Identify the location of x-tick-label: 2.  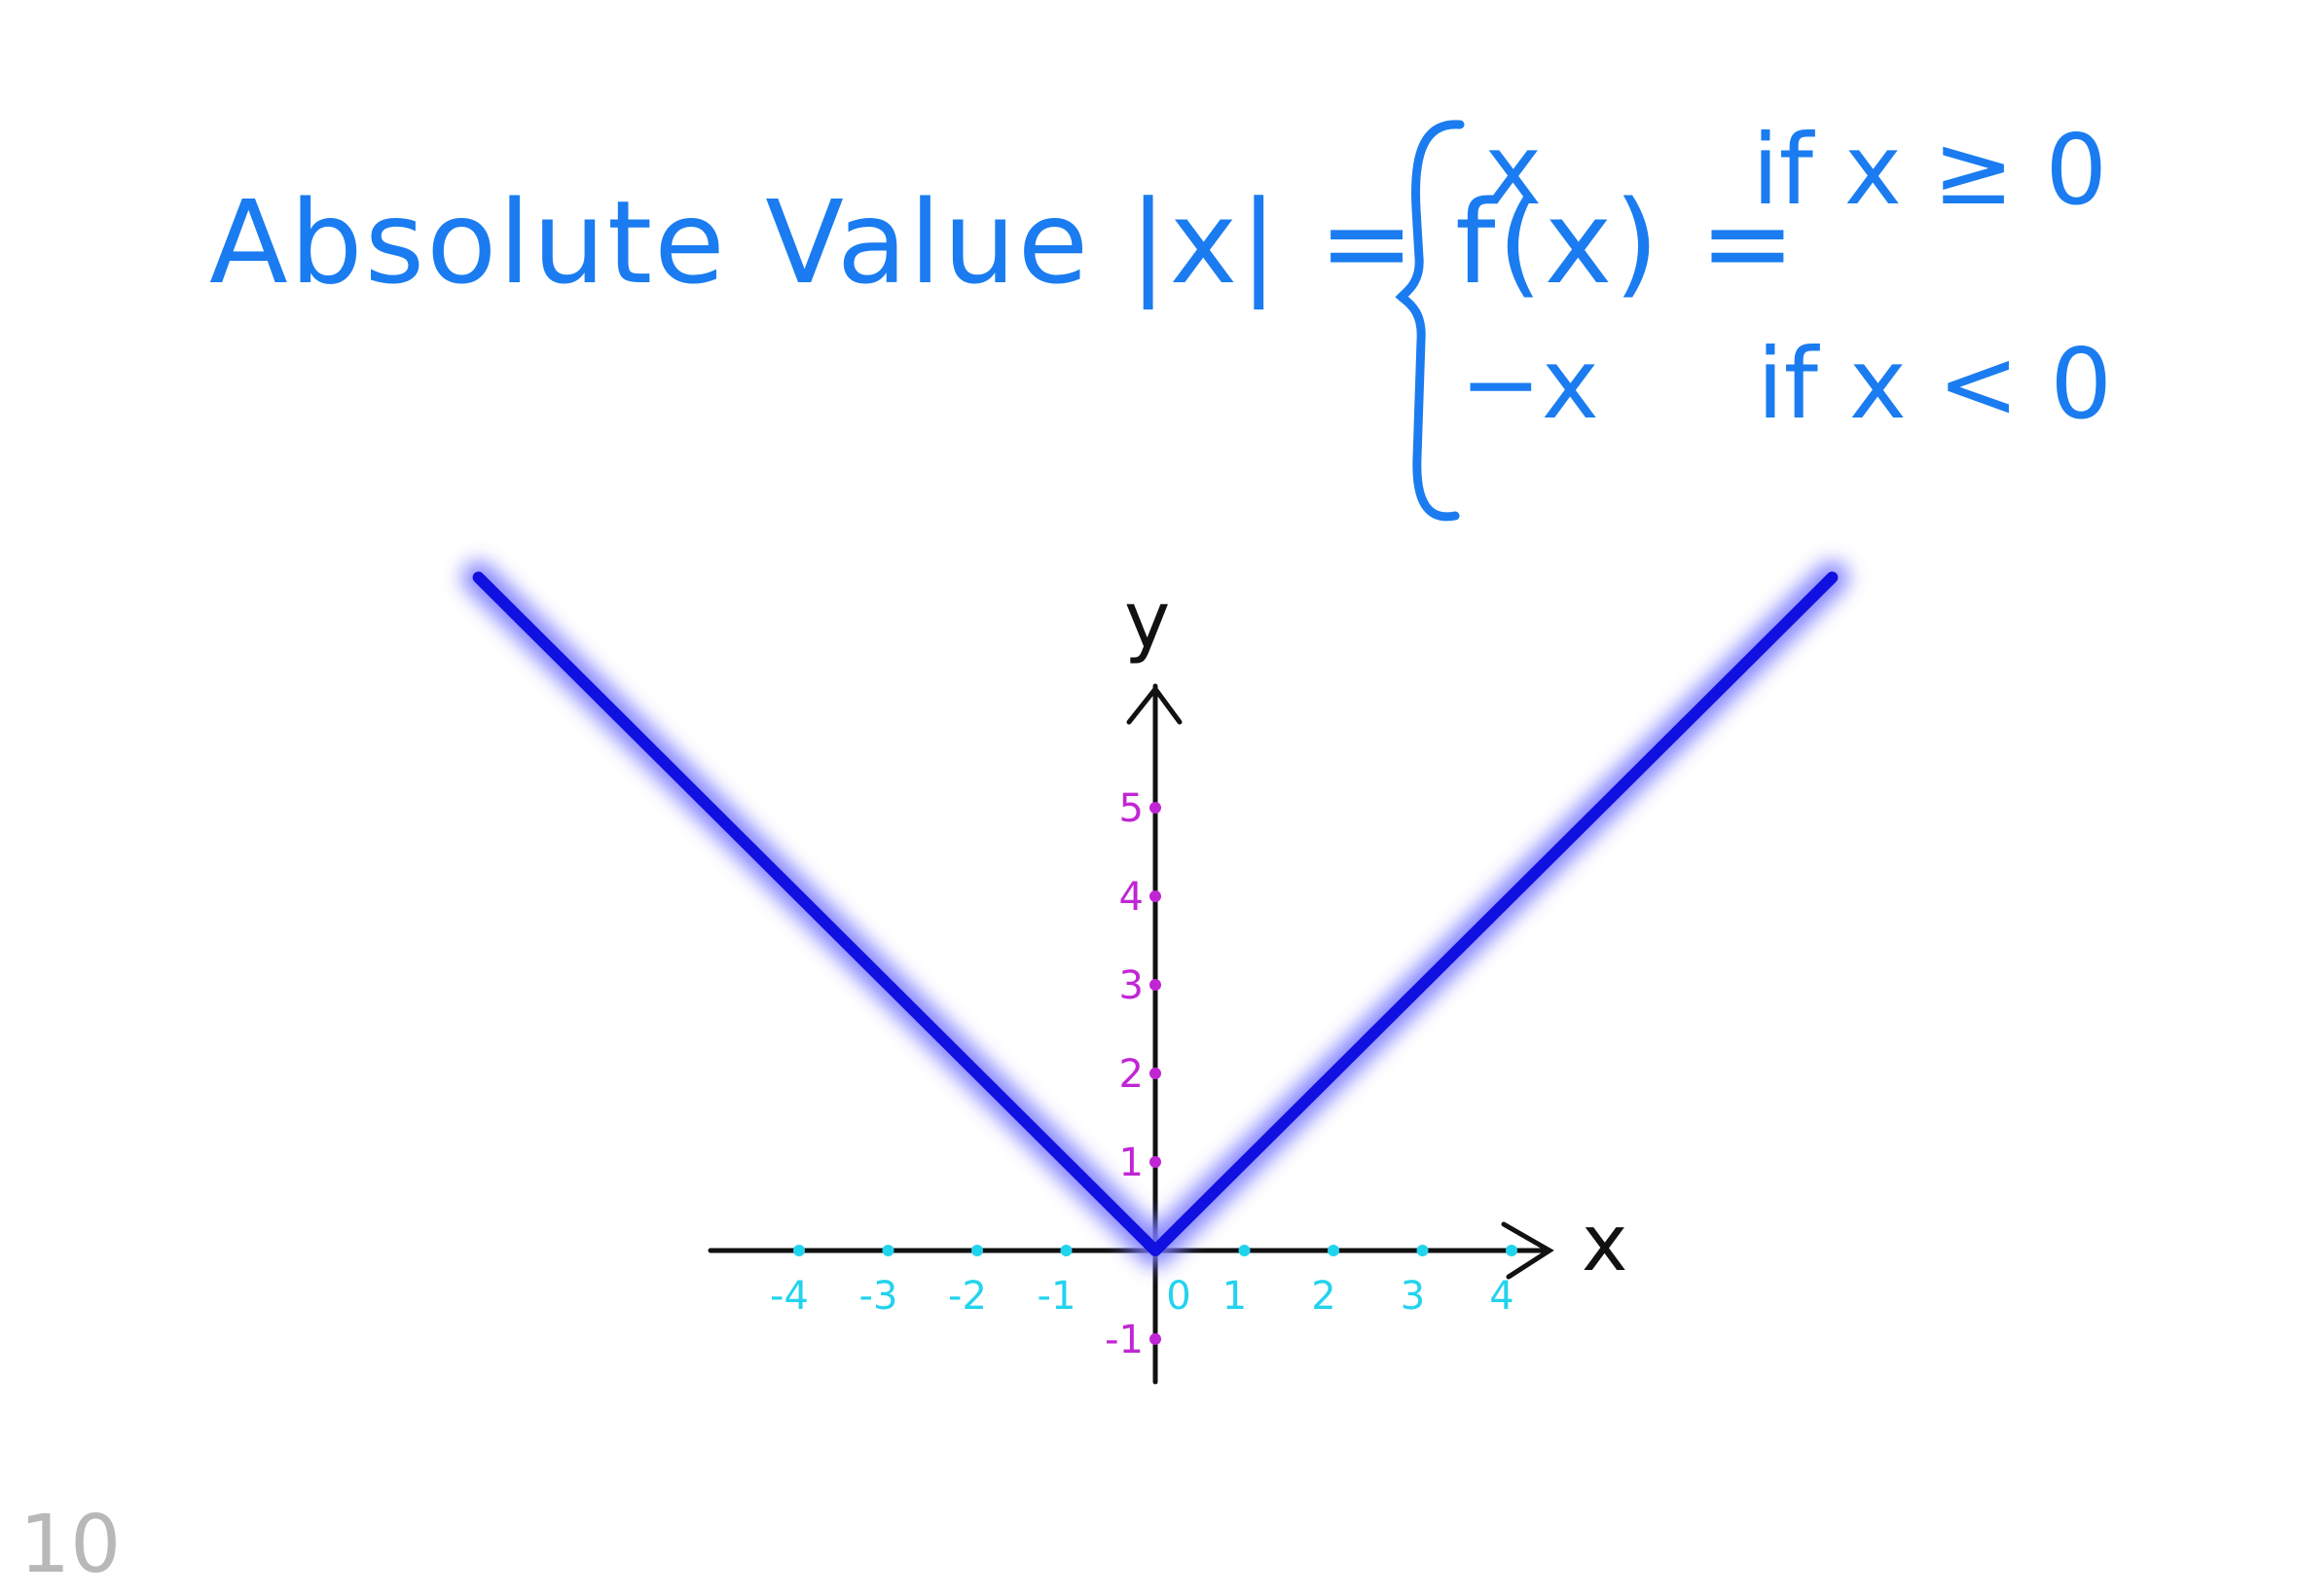
(1323, 1296).